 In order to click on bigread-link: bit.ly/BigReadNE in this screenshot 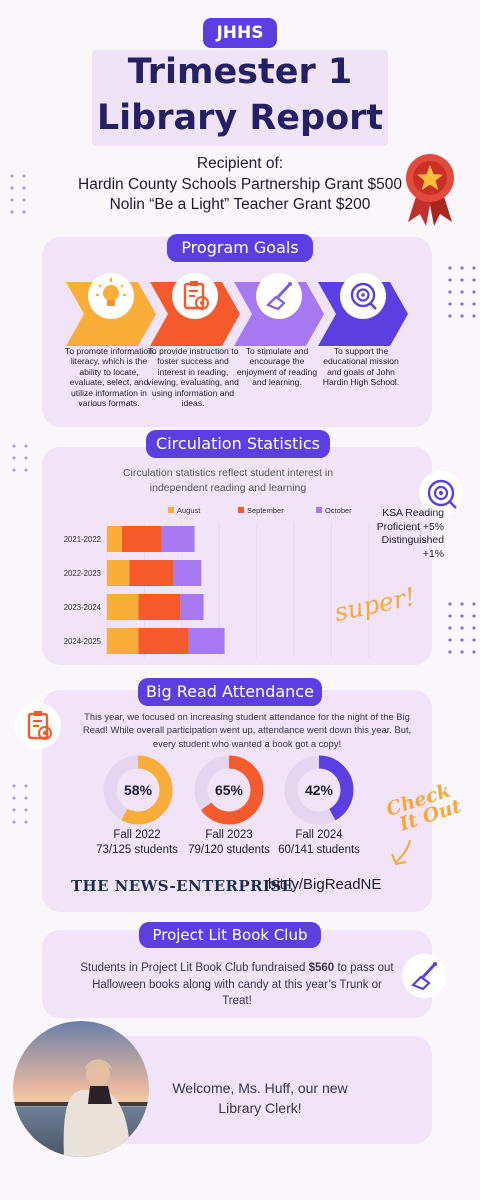, I will do `click(325, 884)`.